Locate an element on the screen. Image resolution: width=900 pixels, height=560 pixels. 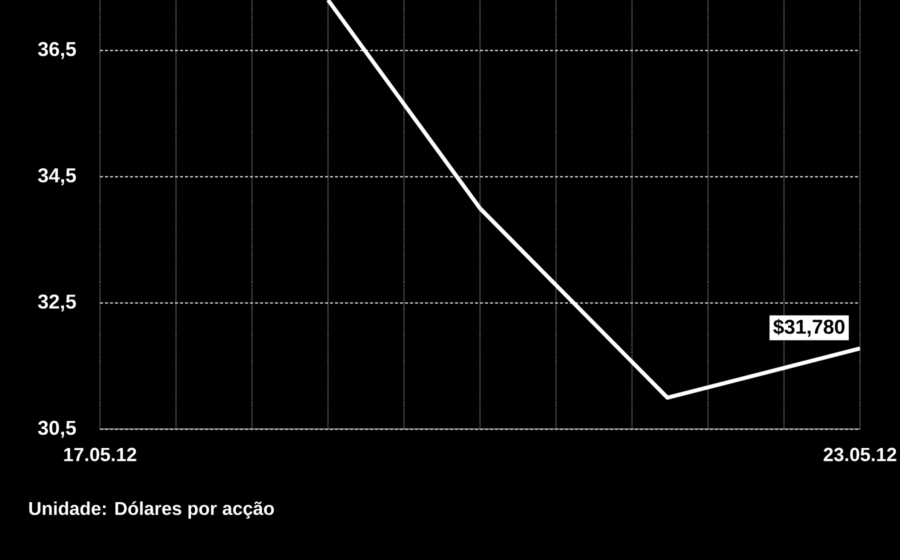
y-tick-label: 30,5 is located at coordinates (57, 429).